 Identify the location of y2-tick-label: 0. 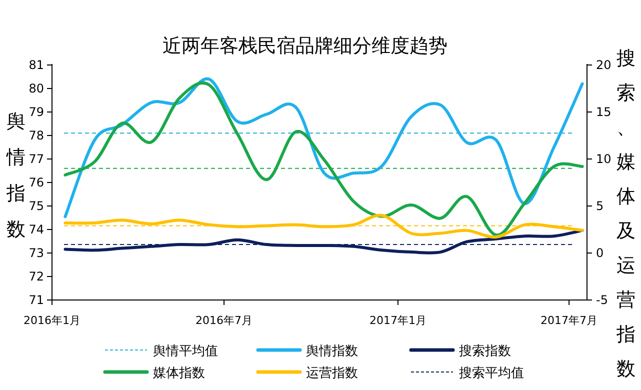
(600, 253).